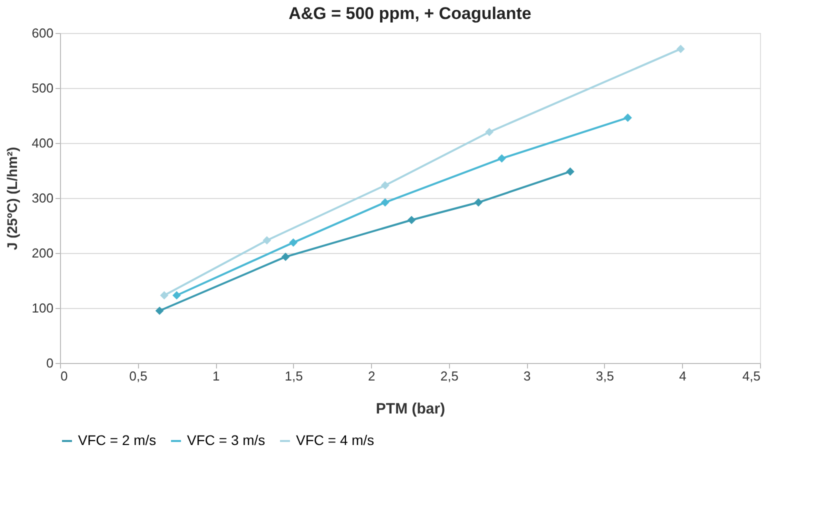 The width and height of the screenshot is (826, 505). Describe the element at coordinates (43, 88) in the screenshot. I see `y-tick-label: 500` at that location.